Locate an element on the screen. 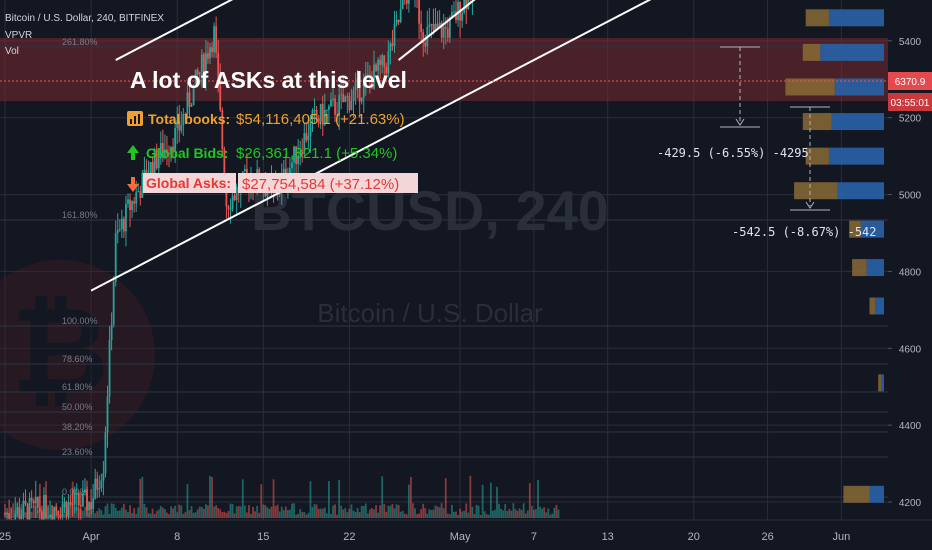 This screenshot has height=550, width=932. total-books-label: Total books: is located at coordinates (189, 119).